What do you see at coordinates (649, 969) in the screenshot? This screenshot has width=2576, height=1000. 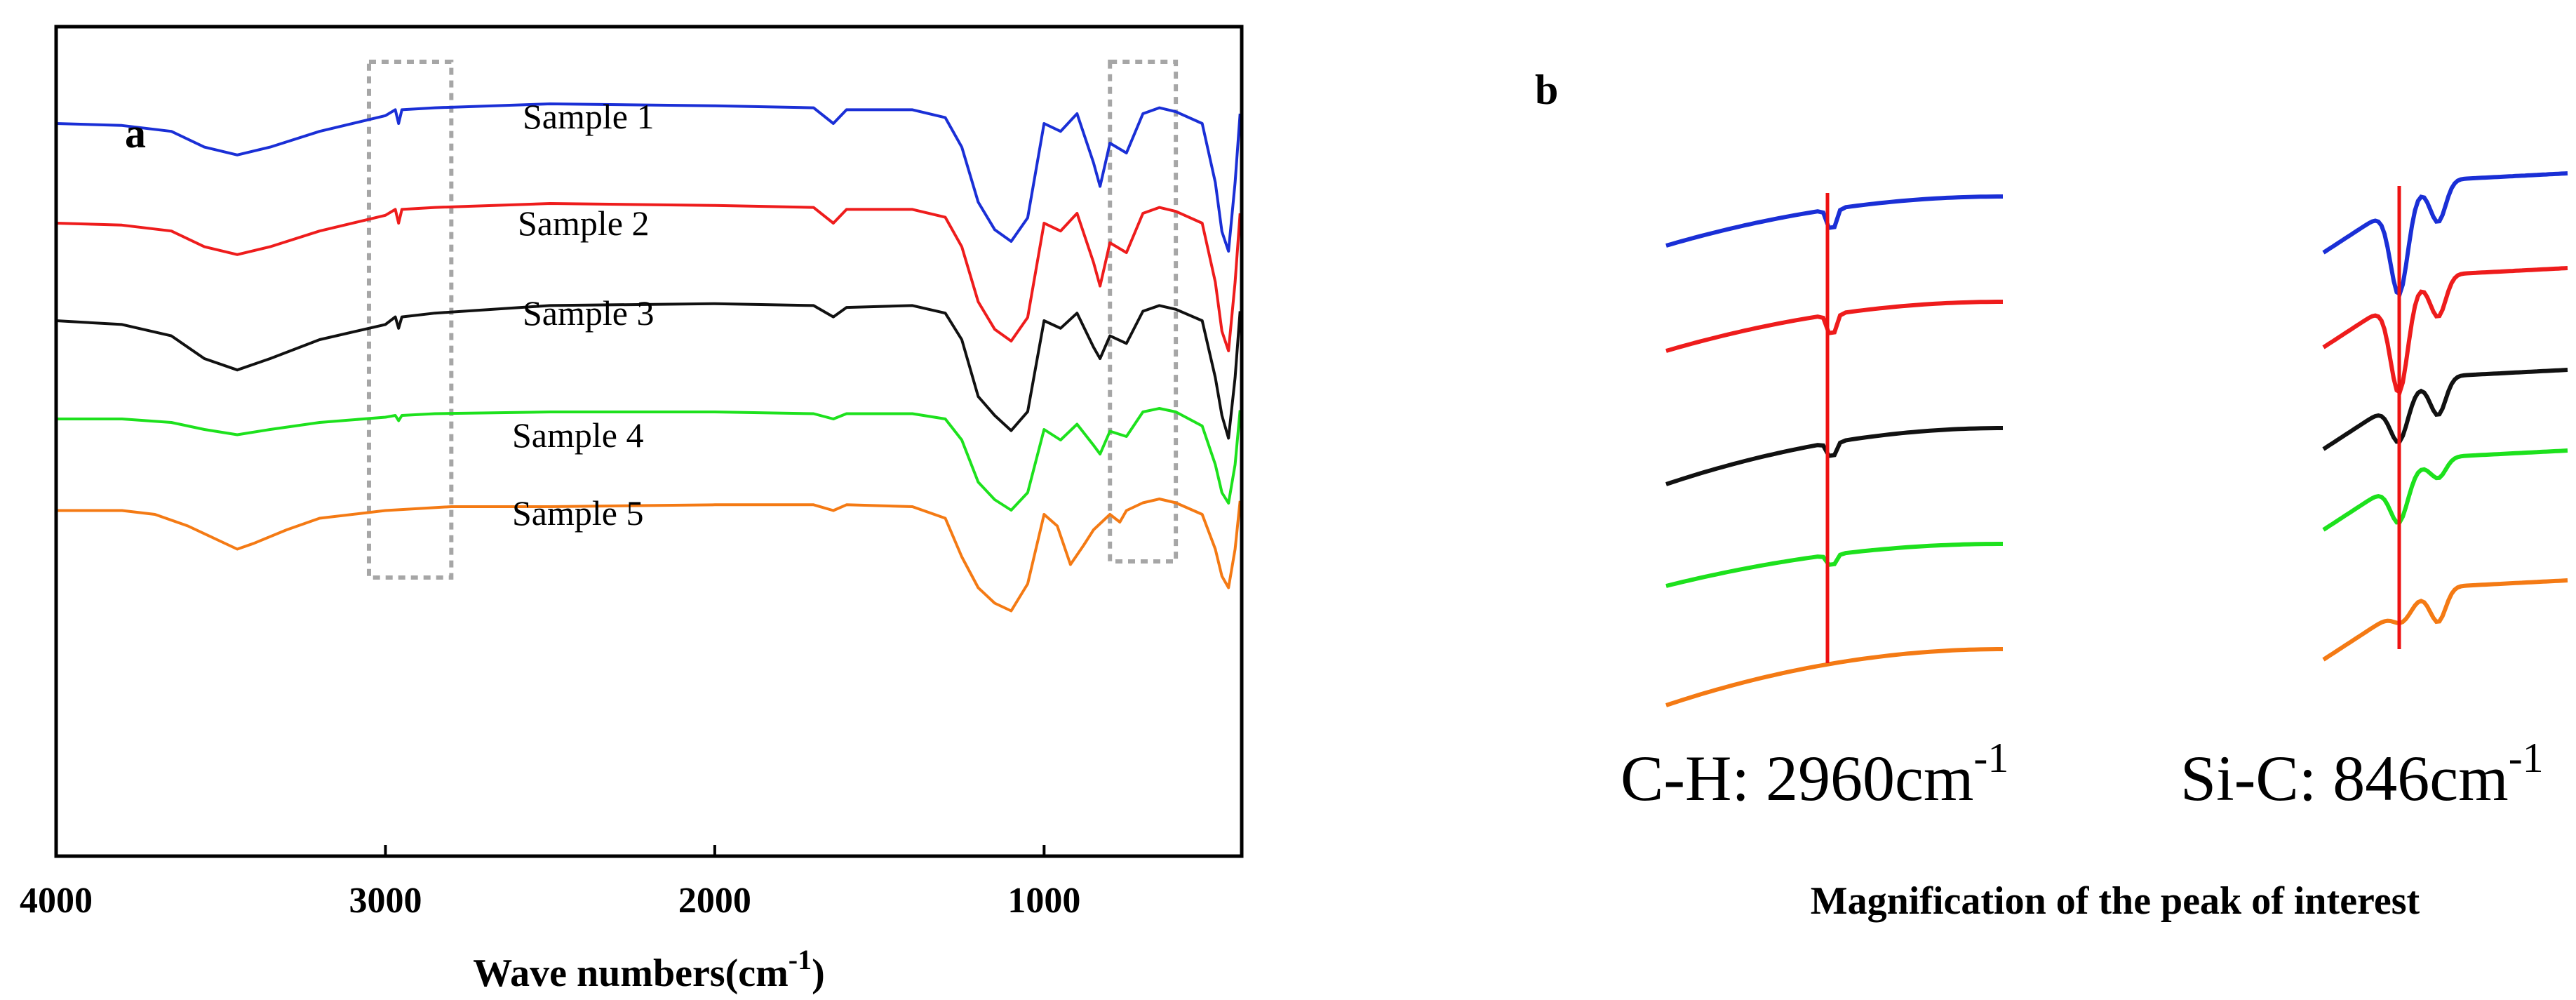 I see `x-axis-label: Wave numbers(cm-1)` at bounding box center [649, 969].